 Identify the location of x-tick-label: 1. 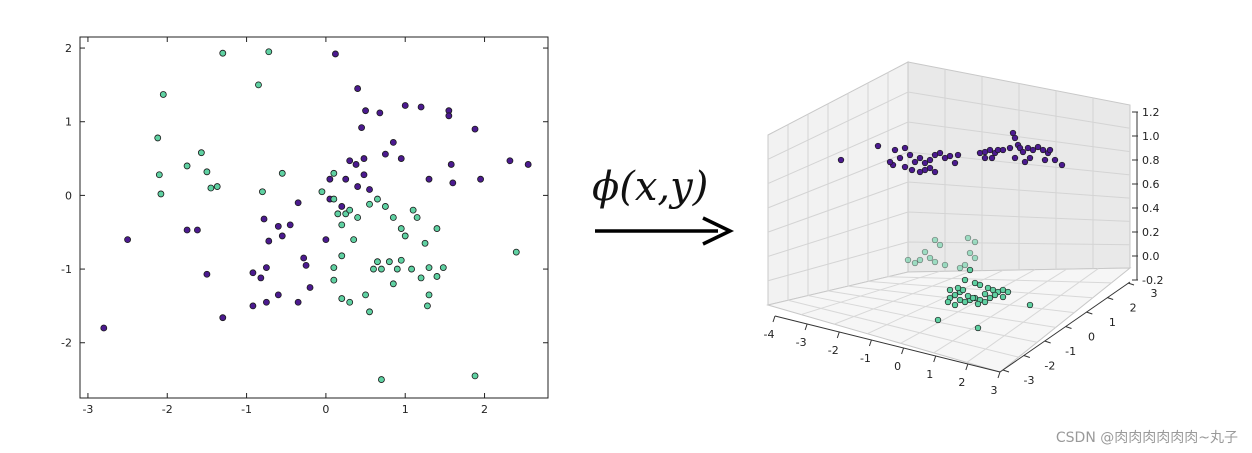
(405, 409).